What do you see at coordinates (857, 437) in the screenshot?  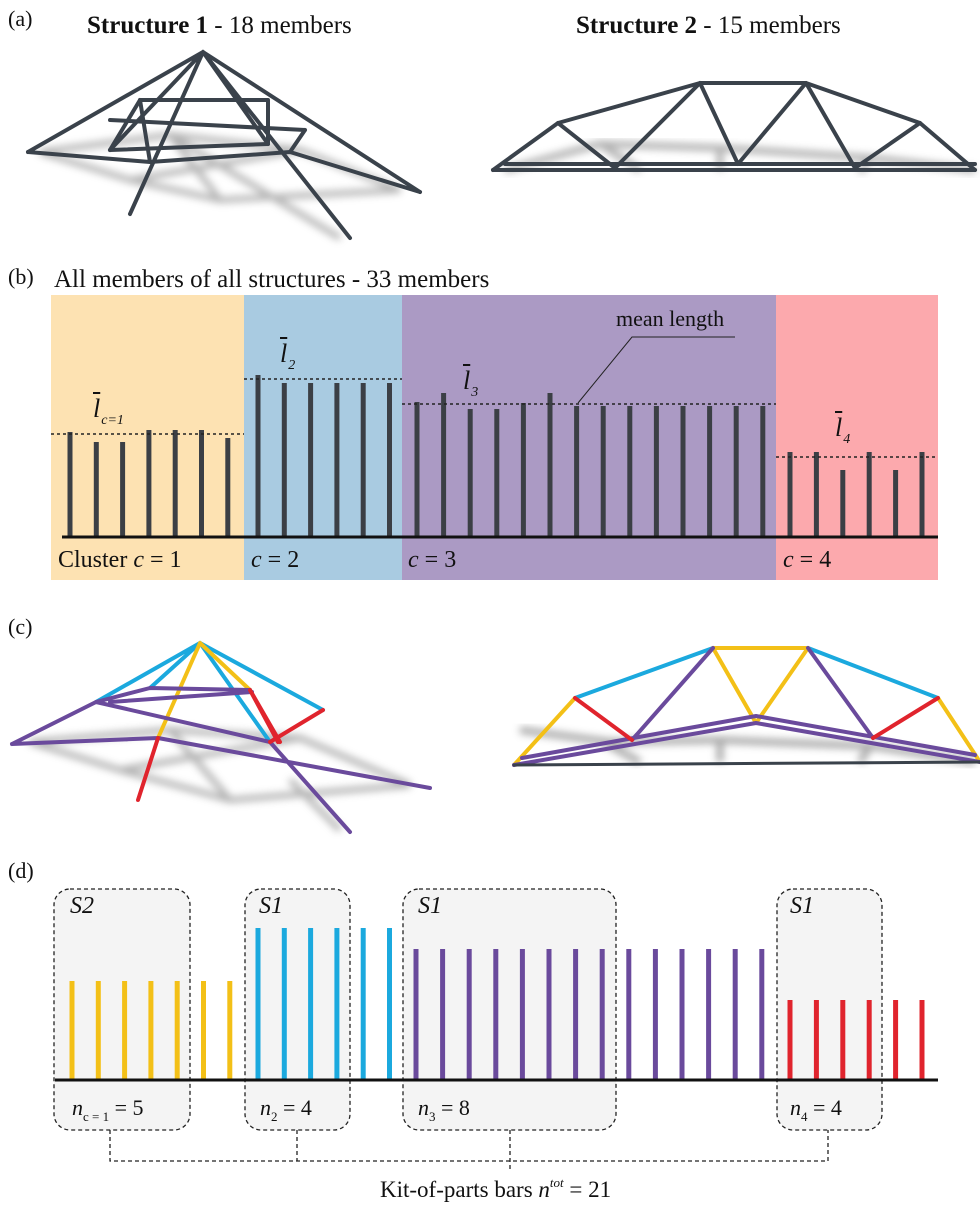 I see `cluster-4-region` at bounding box center [857, 437].